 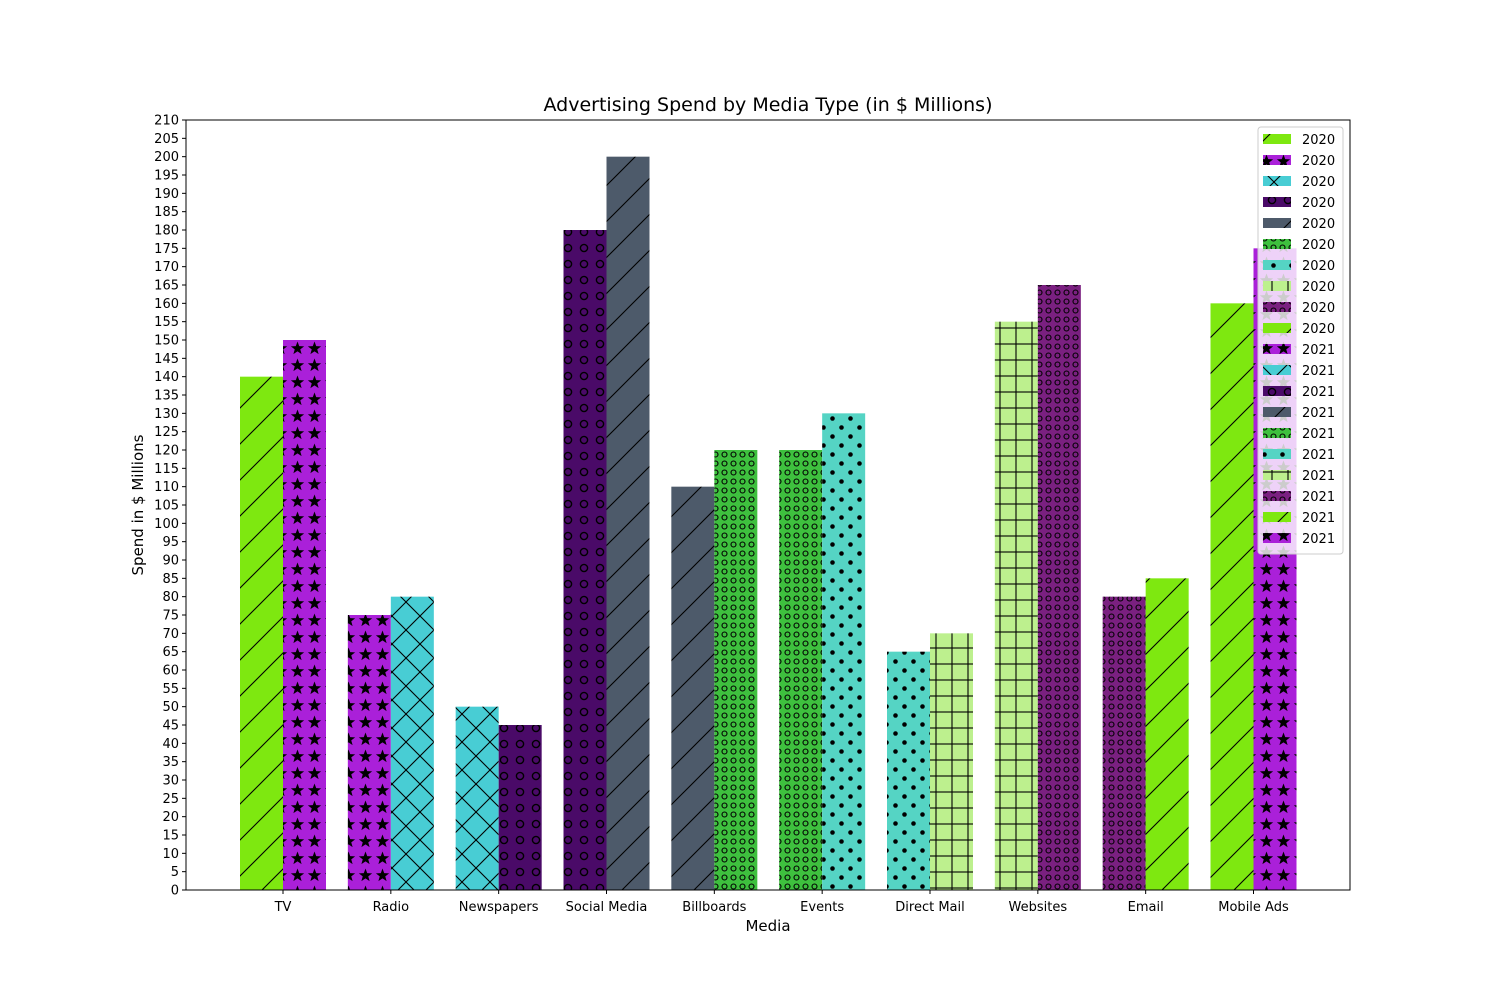 What do you see at coordinates (170, 836) in the screenshot?
I see `y-tick-label: 15` at bounding box center [170, 836].